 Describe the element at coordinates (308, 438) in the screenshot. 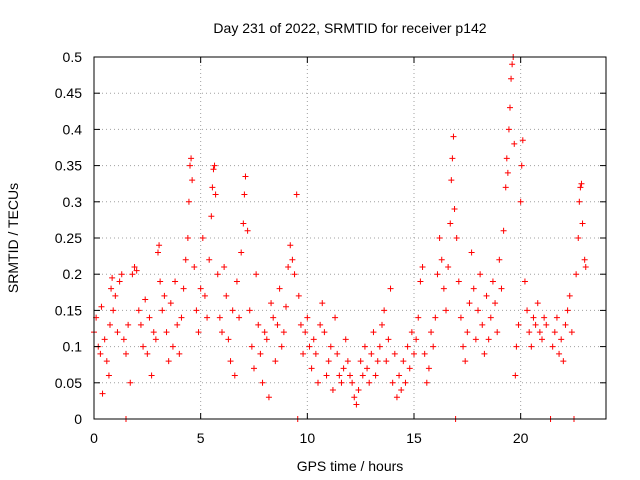

I see `x-tick-label: 10` at that location.